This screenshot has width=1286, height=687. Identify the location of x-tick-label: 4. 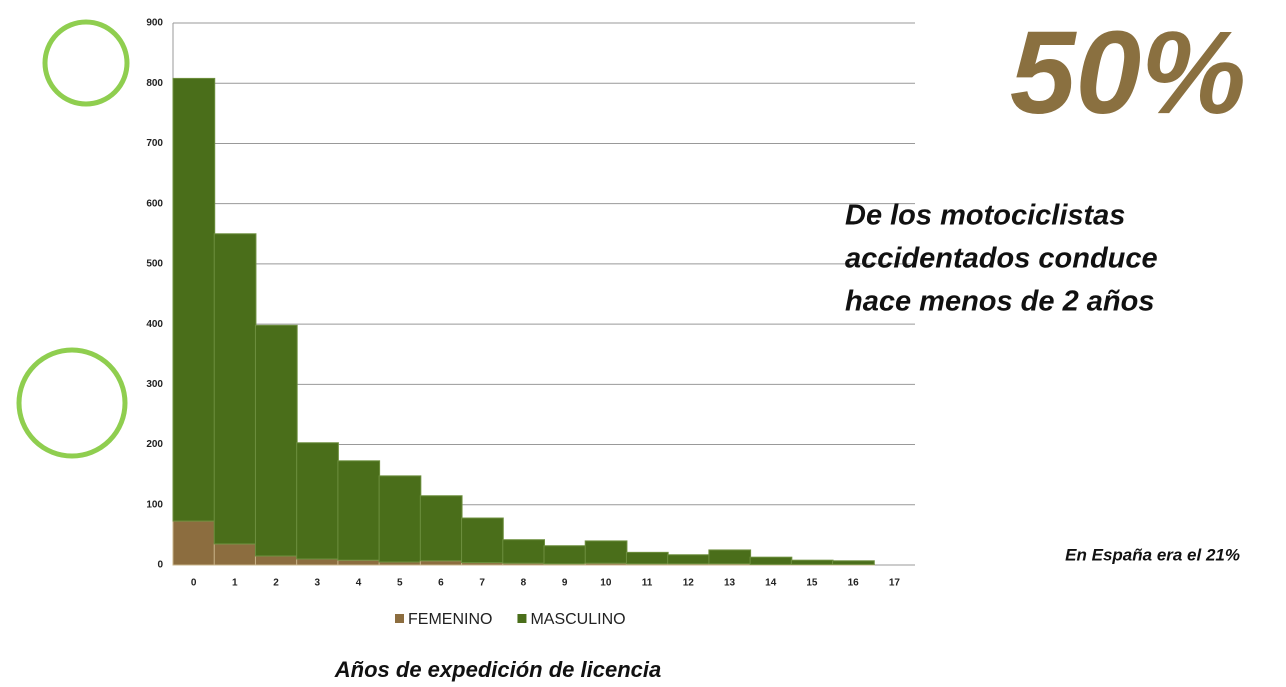
(359, 583).